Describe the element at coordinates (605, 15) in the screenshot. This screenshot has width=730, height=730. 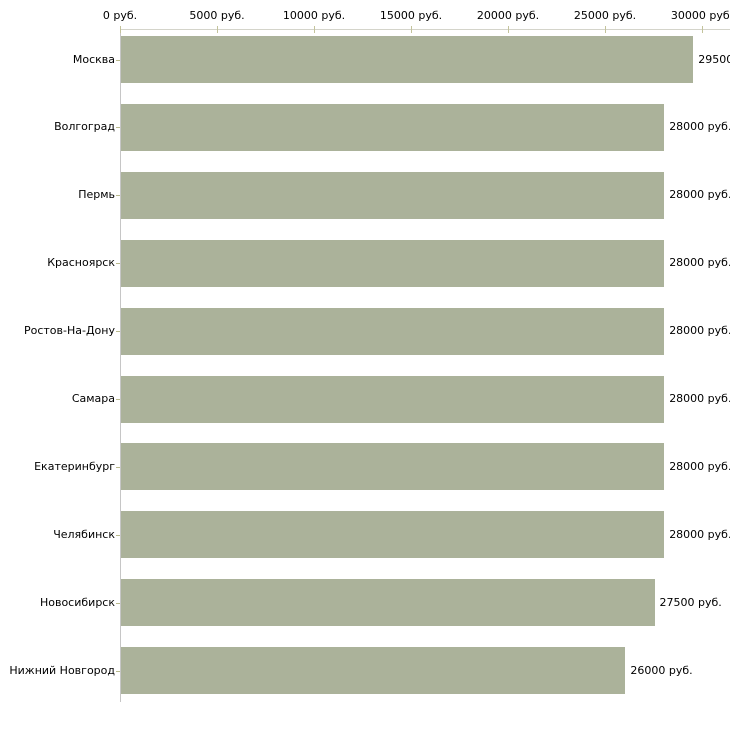
I see `x-axis-tick-label: 25000 руб.` at that location.